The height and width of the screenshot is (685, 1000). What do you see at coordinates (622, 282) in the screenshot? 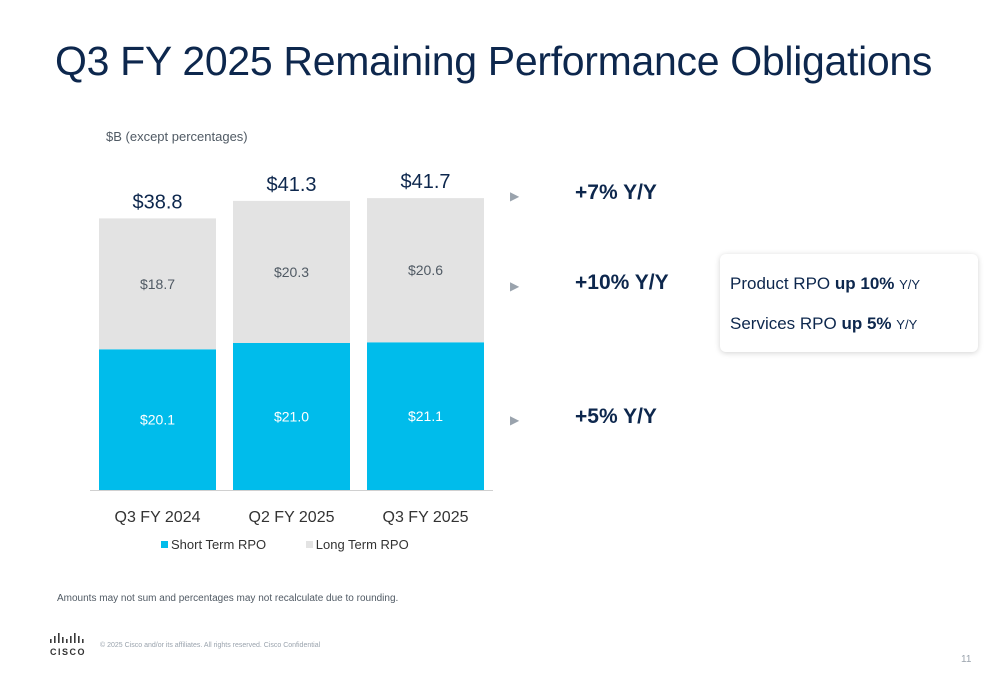
I see `long-term-growth-text: +10% Y/Y` at bounding box center [622, 282].